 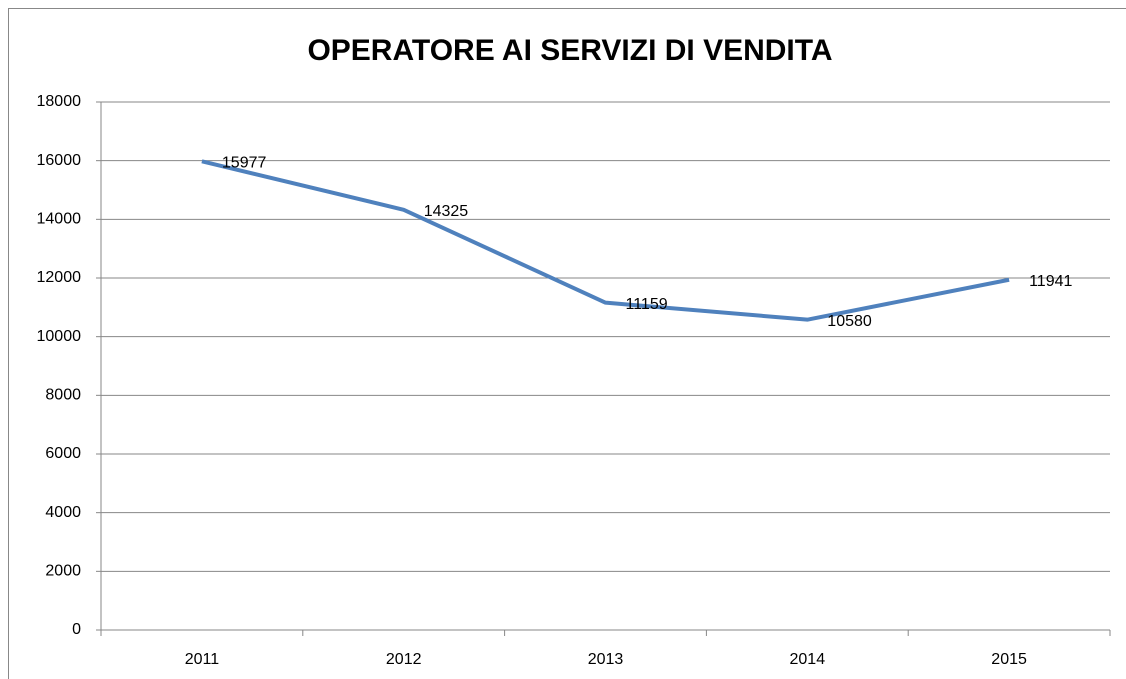 What do you see at coordinates (1009, 659) in the screenshot?
I see `x-tick-label: 2015` at bounding box center [1009, 659].